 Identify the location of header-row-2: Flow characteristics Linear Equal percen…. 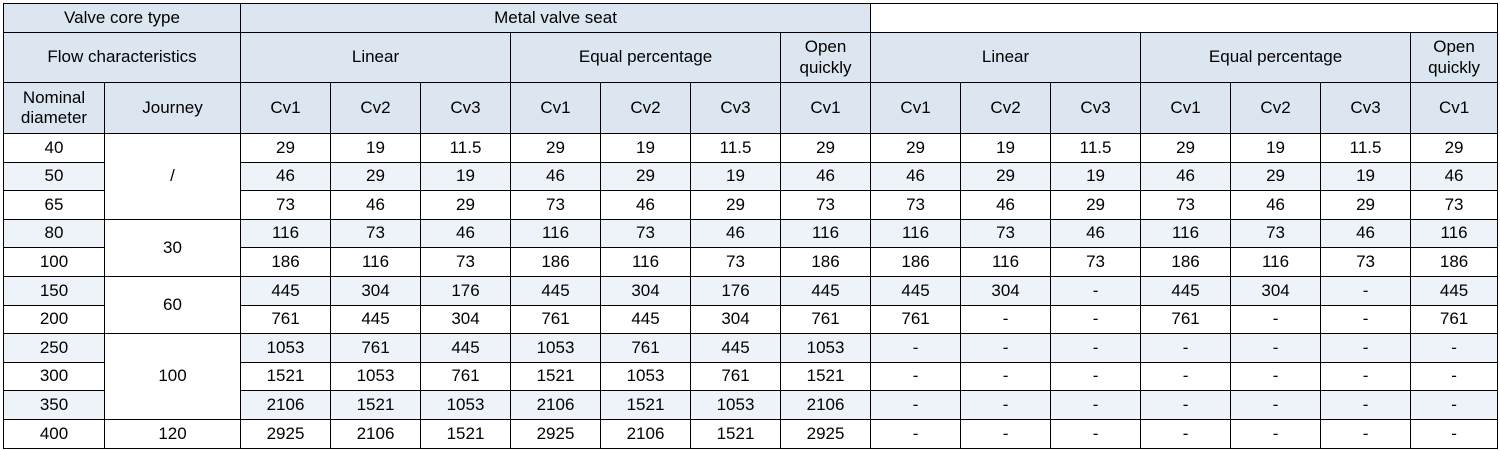
(750, 57).